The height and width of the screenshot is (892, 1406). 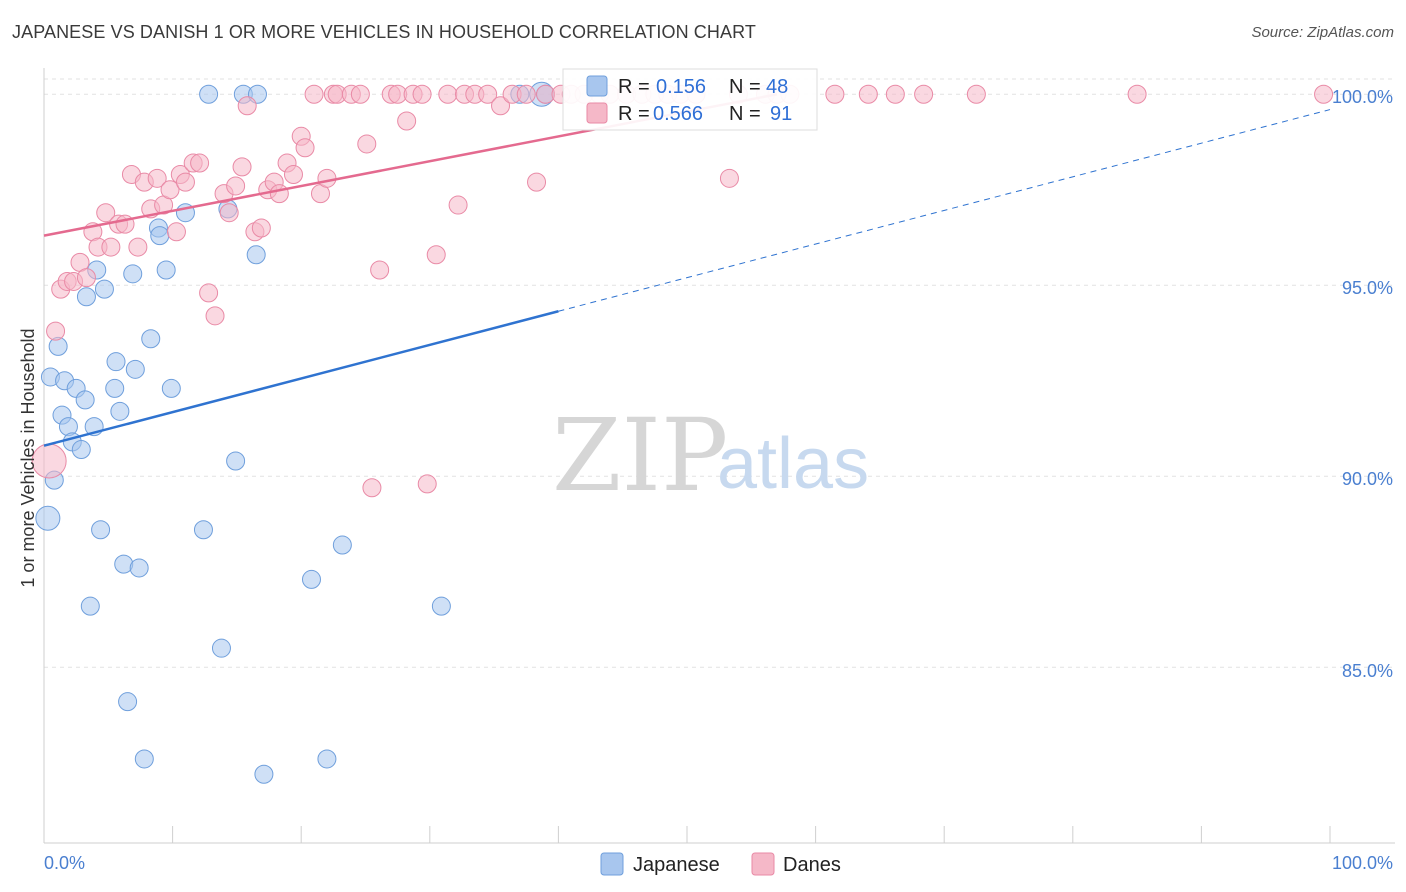 I want to click on y-tick-label-95: 95.0%, so click(x=1367, y=288).